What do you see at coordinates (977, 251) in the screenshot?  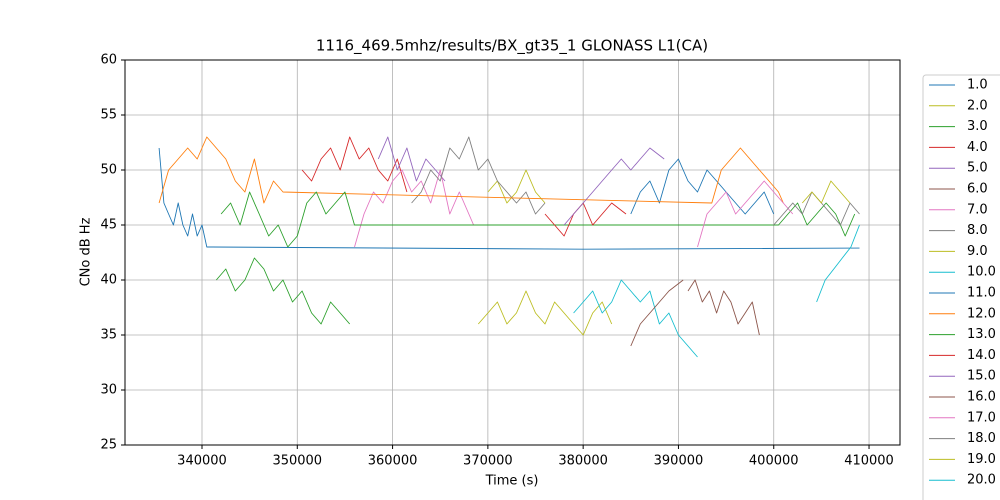 I see `legend-label: 9.0` at bounding box center [977, 251].